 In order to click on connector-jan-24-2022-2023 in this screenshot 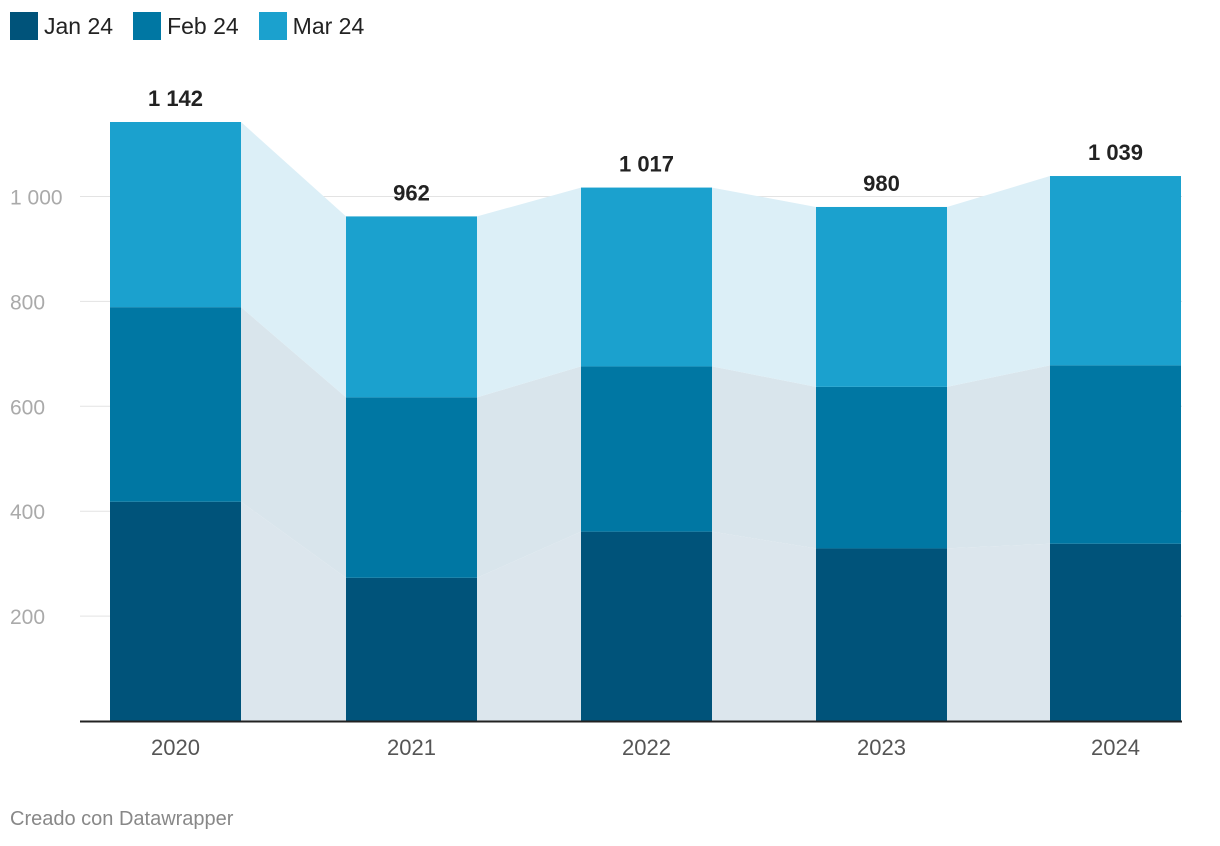, I will do `click(764, 626)`.